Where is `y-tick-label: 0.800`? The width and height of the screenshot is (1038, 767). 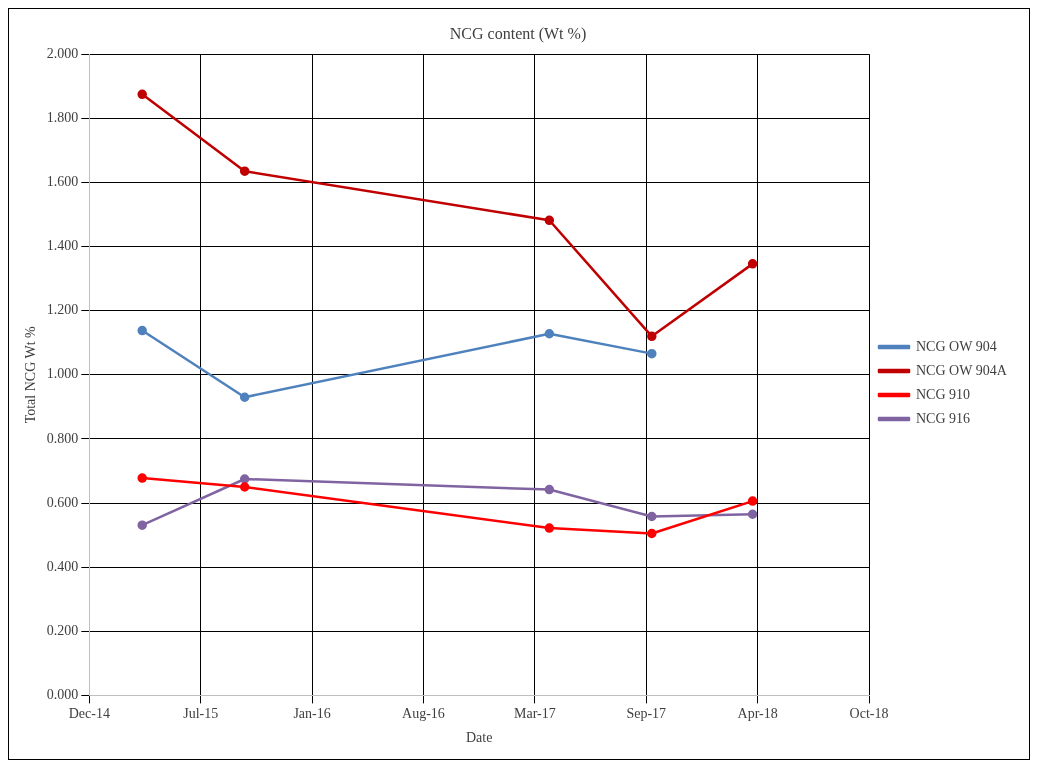 y-tick-label: 0.800 is located at coordinates (62, 438).